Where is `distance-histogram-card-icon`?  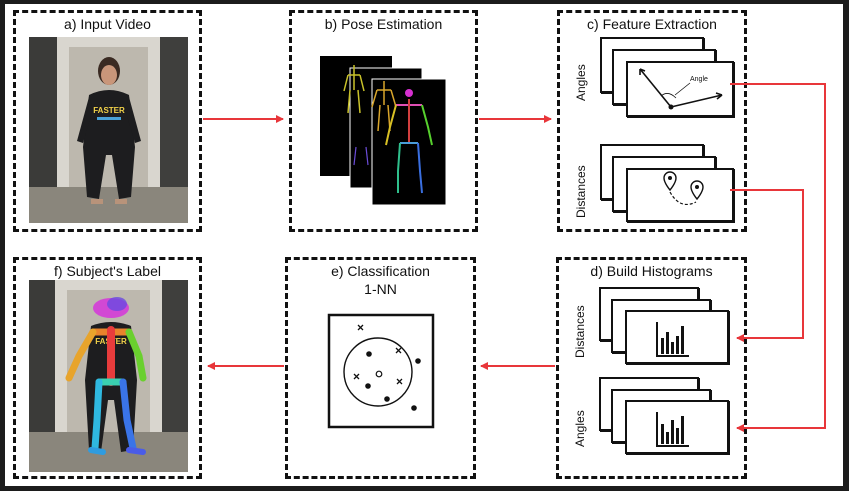 distance-histogram-card-icon is located at coordinates (677, 337).